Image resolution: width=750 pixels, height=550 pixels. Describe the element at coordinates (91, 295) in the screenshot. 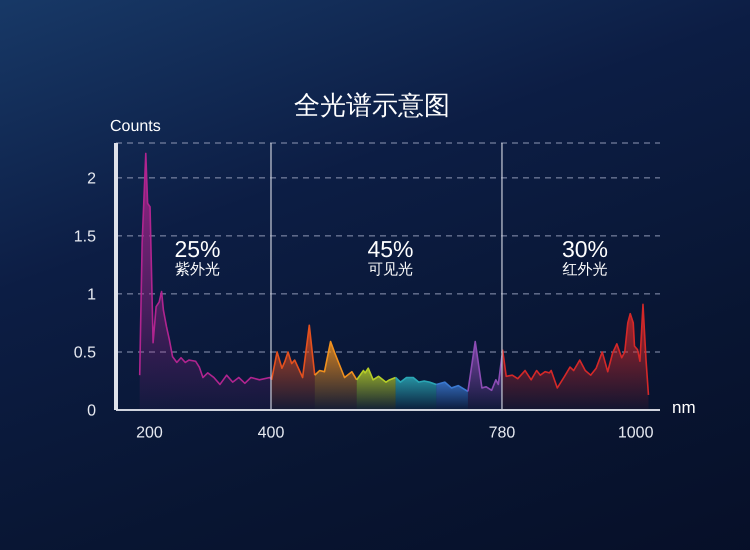

I see `y-tick-label: 1` at that location.